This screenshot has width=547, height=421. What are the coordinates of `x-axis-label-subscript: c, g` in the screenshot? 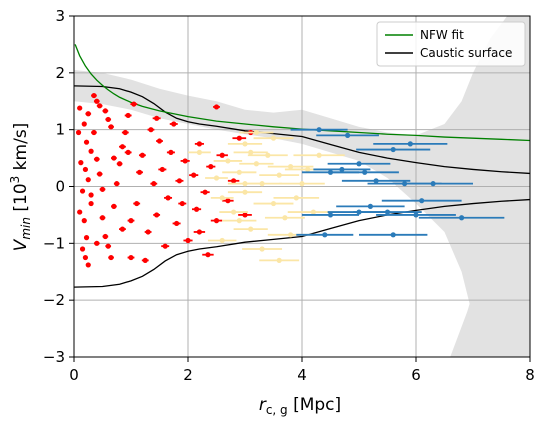 It's located at (277, 410).